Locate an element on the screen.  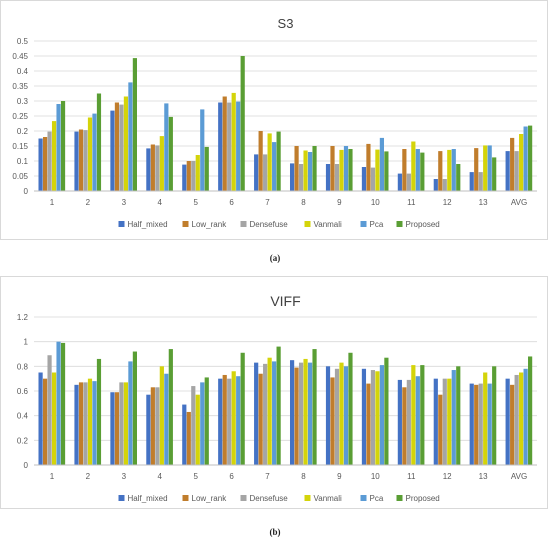
legend-label: Proposed is located at coordinates (423, 498).